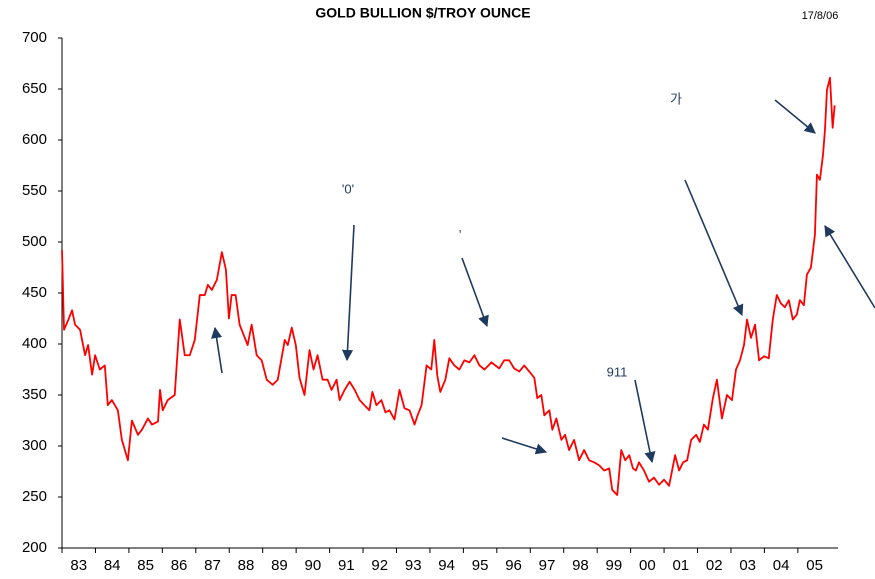  What do you see at coordinates (279, 565) in the screenshot?
I see `x-tick-label: 89` at bounding box center [279, 565].